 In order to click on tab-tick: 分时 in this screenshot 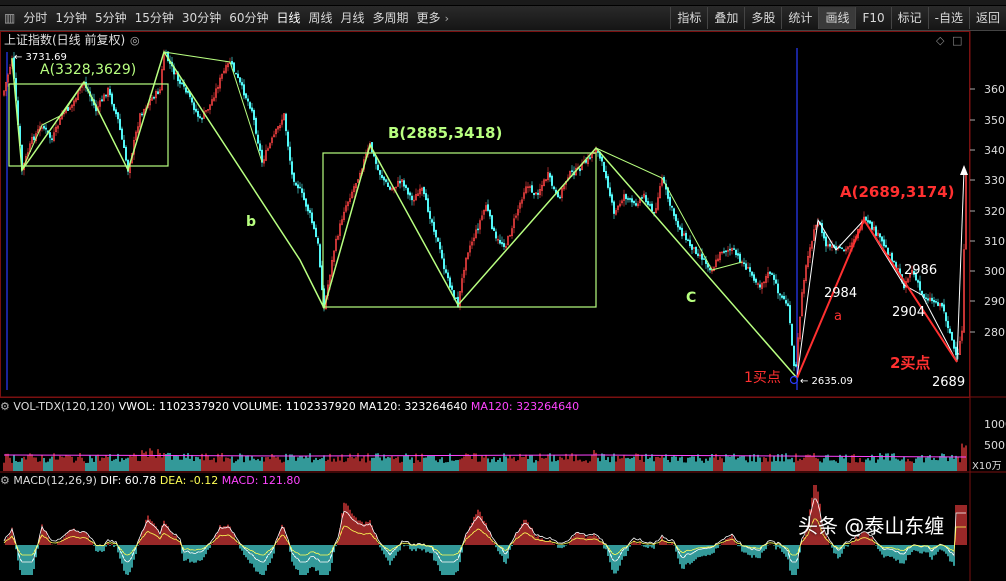, I will do `click(35, 18)`.